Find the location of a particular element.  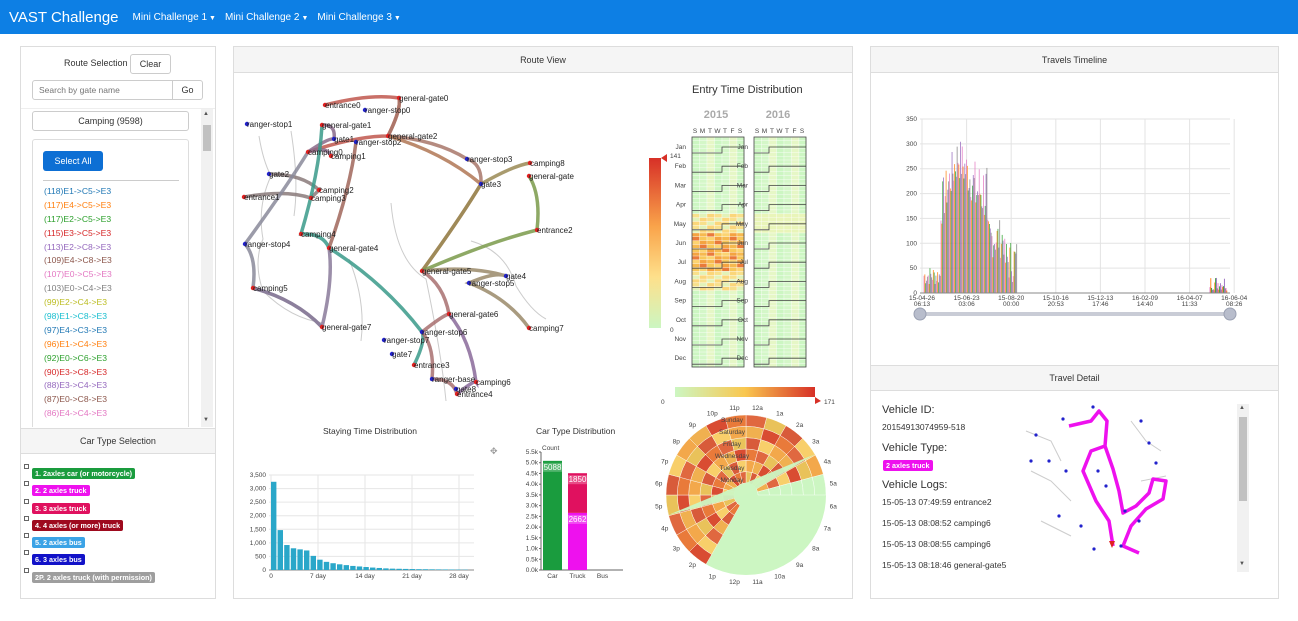

car-type-item: 2P. 2 axles truck (with permission) is located at coordinates (119, 575).